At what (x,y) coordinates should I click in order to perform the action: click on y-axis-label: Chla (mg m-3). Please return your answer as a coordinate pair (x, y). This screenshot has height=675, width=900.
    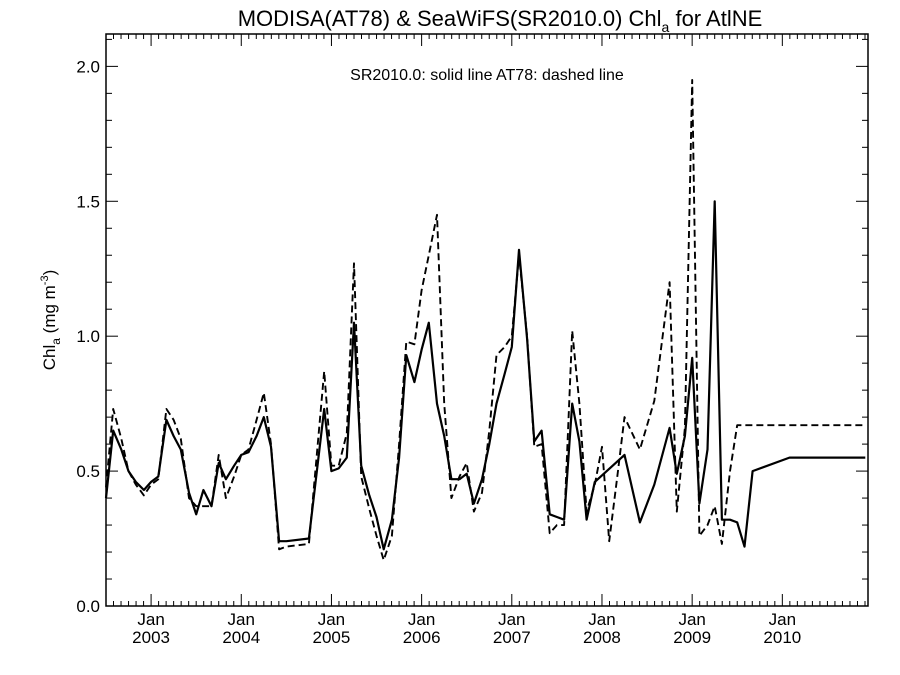
    Looking at the image, I should click on (51, 320).